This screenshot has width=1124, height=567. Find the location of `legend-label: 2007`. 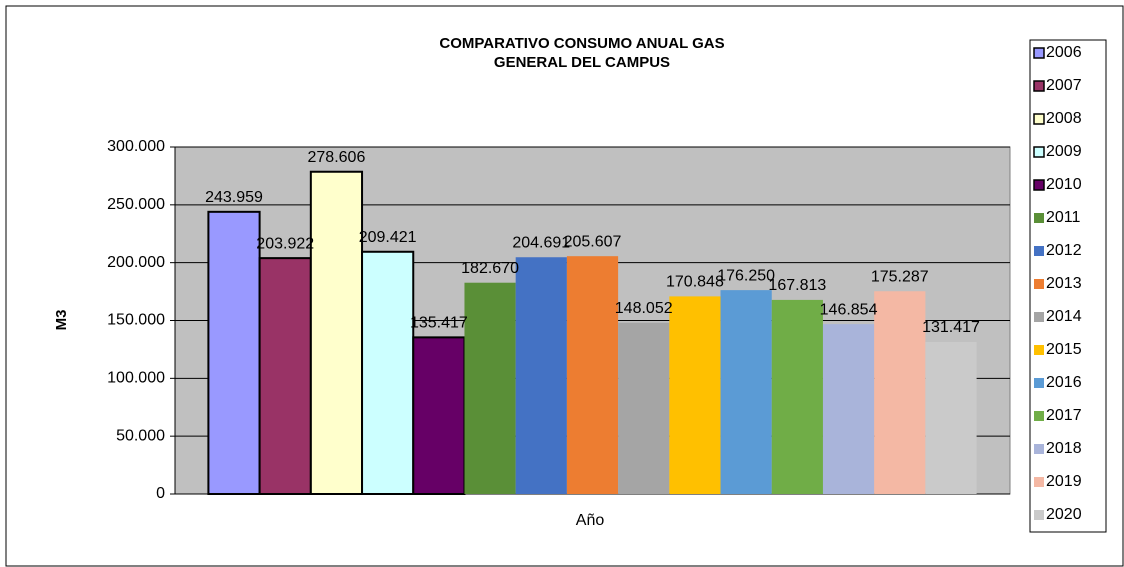

legend-label: 2007 is located at coordinates (1064, 85).